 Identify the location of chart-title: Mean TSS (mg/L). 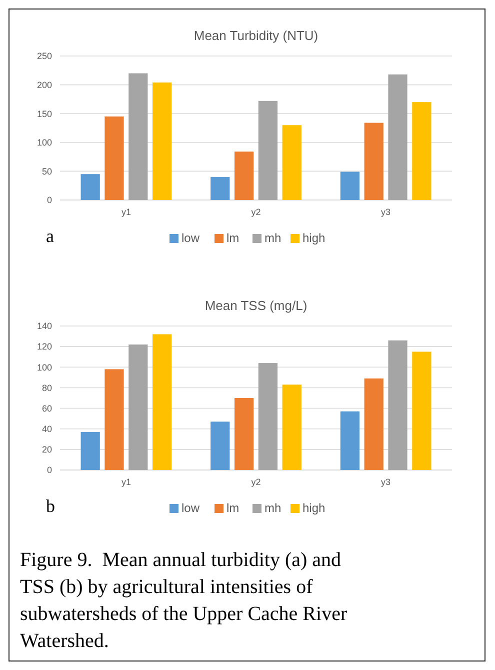
(256, 305).